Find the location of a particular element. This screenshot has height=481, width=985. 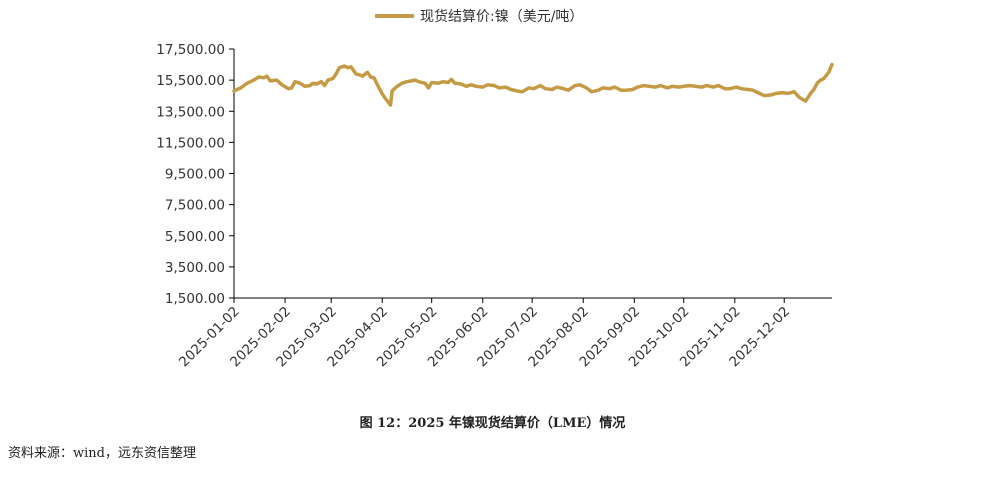

source-note: 资料来源：wind，远东资信整理 is located at coordinates (102, 453).